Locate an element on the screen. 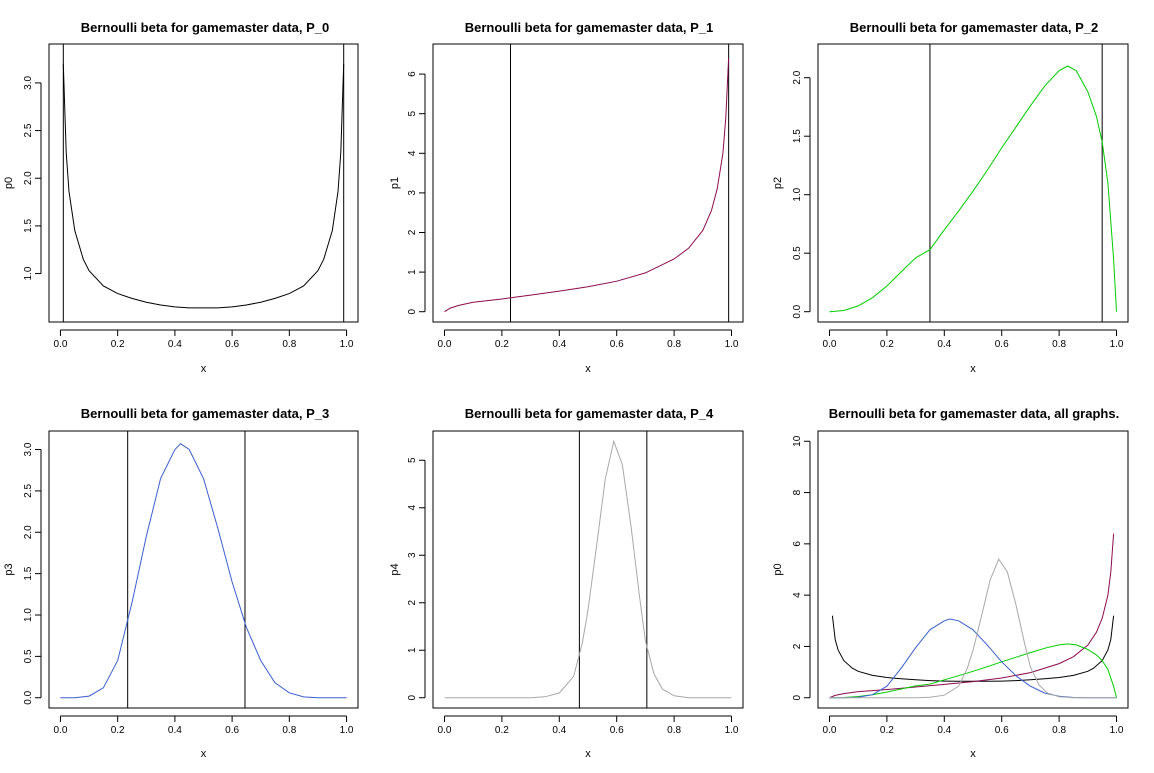  y-tick-label: 3 is located at coordinates (412, 555).